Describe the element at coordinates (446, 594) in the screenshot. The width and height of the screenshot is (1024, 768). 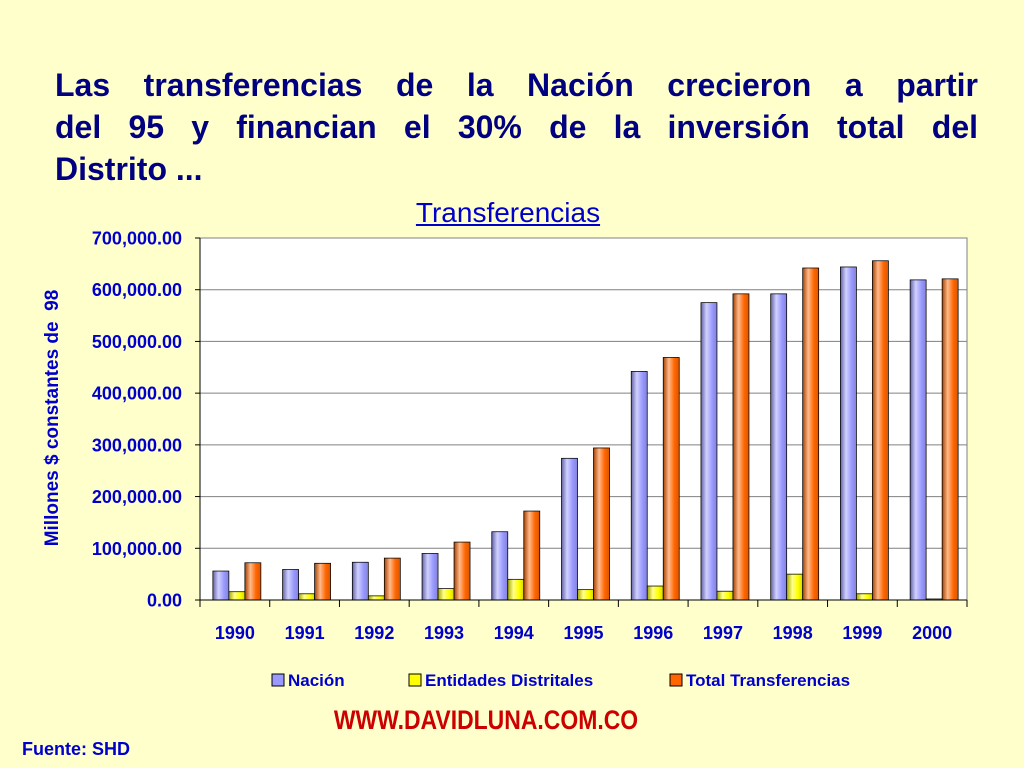
I see `bar-entidades-distritales-1993` at that location.